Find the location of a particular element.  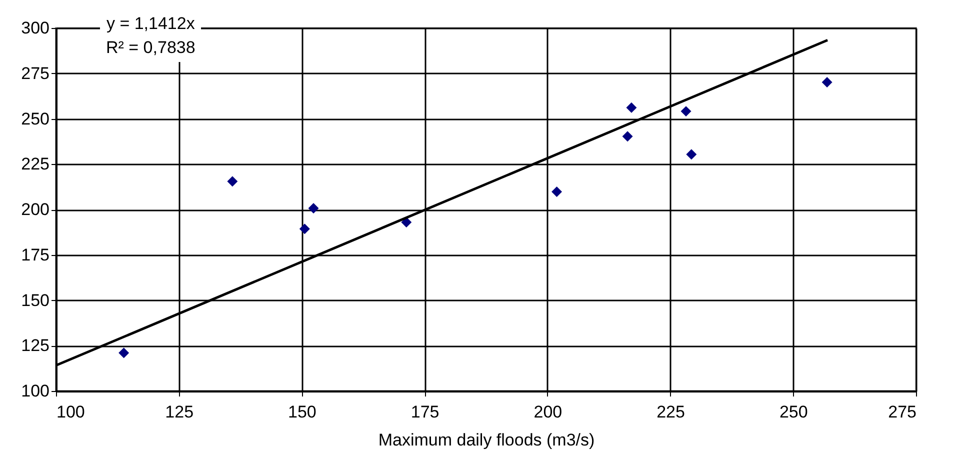

x-tick-label: 200 is located at coordinates (548, 412).